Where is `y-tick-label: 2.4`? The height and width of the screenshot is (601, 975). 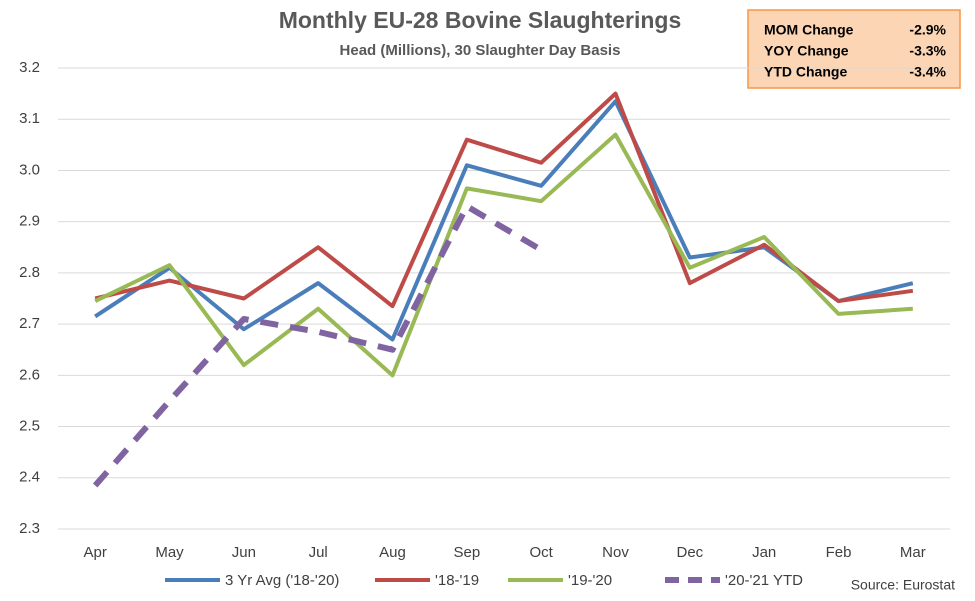 y-tick-label: 2.4 is located at coordinates (29, 477).